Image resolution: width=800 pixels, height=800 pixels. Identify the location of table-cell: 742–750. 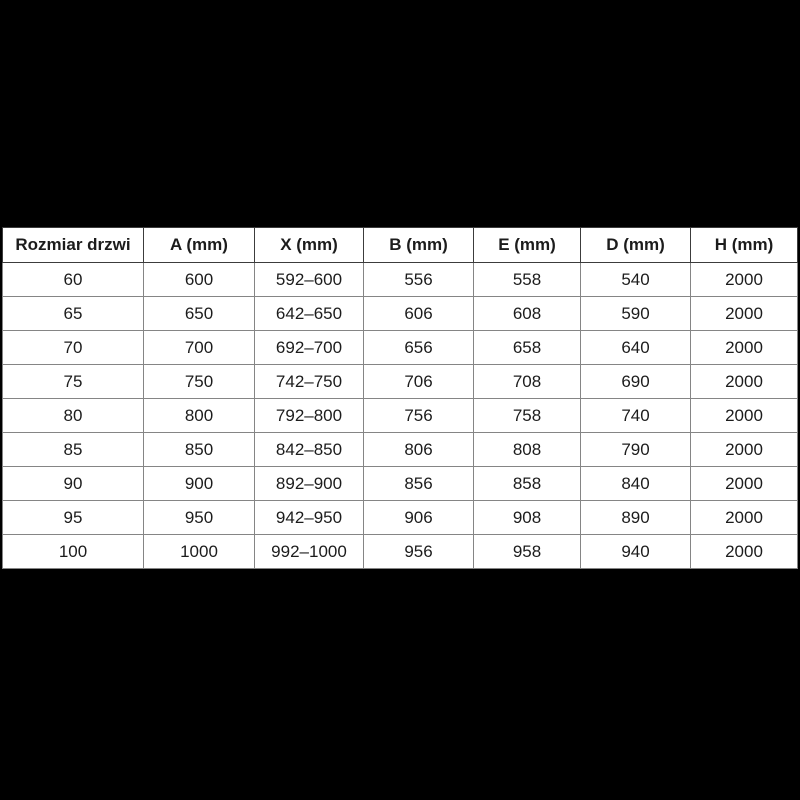
(309, 381).